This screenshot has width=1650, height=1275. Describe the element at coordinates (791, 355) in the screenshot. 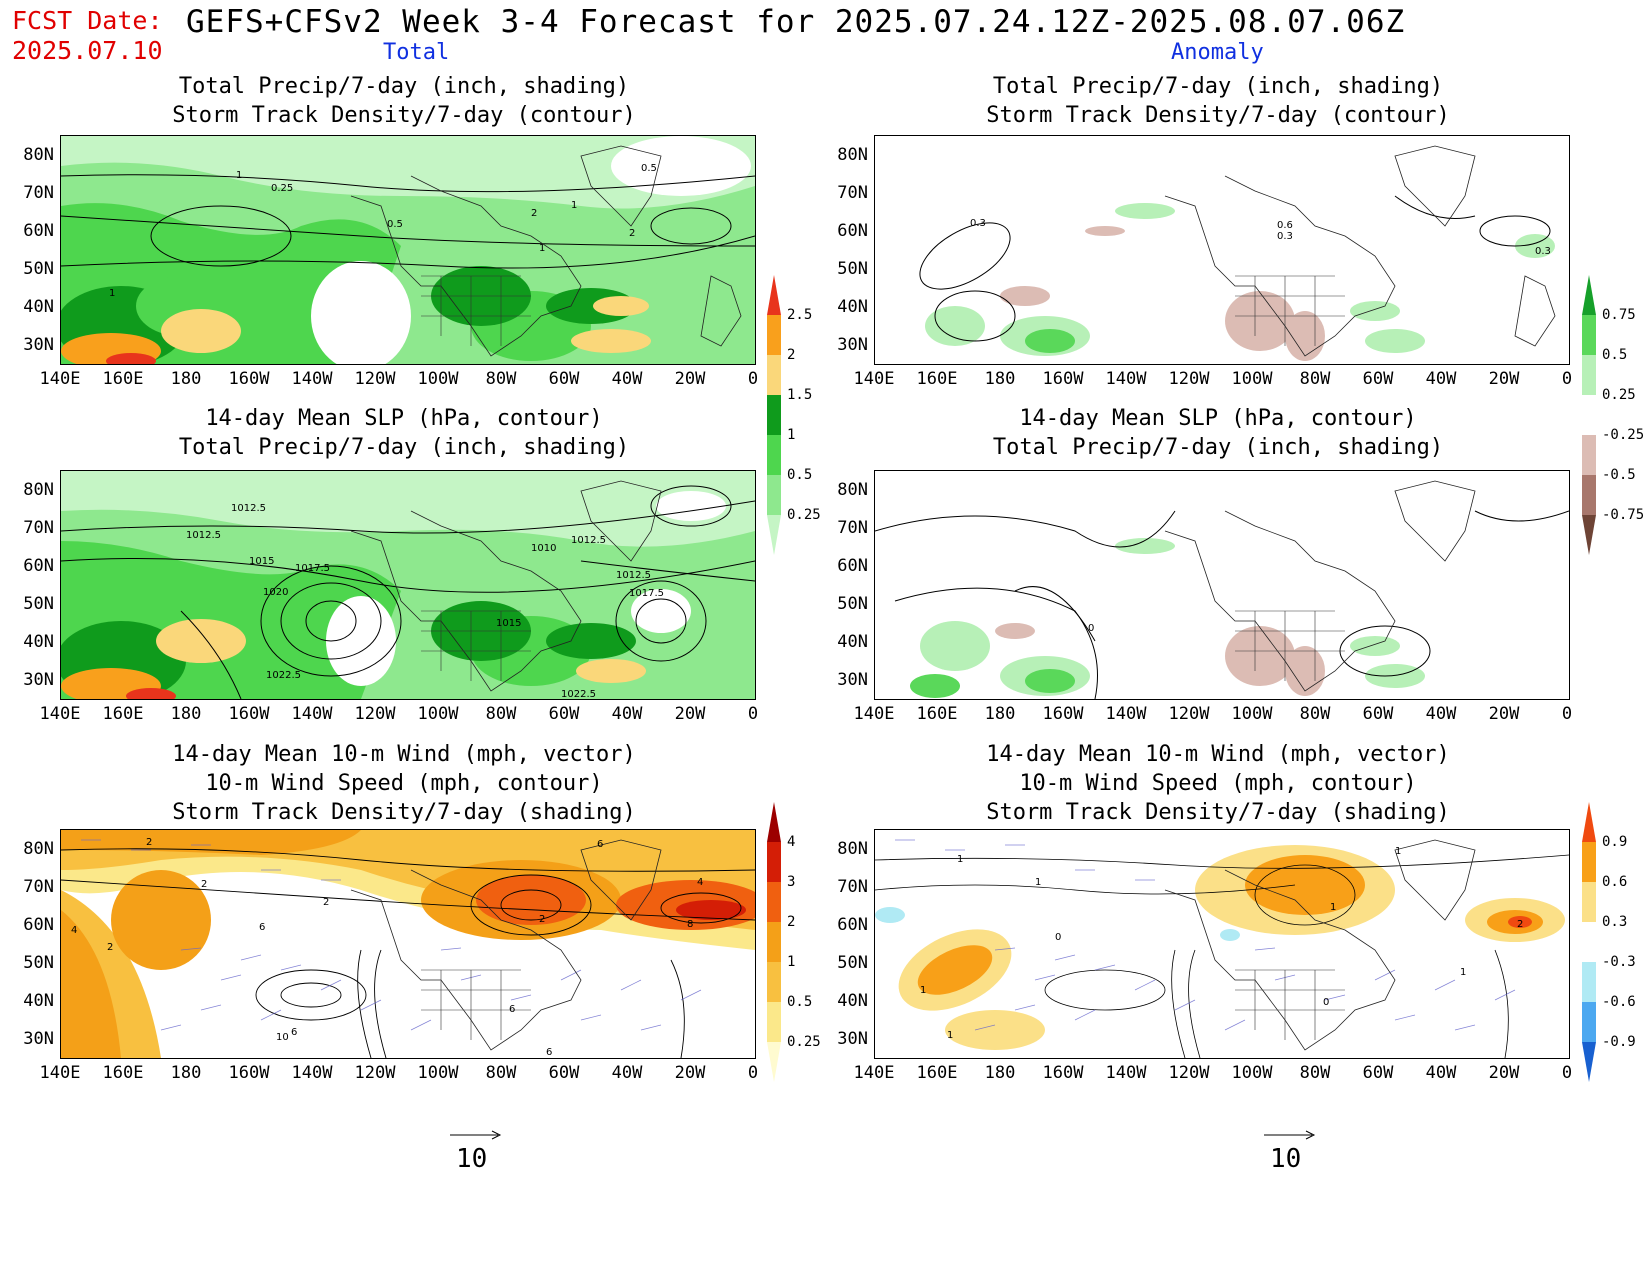

I see `colorbar-label: 2` at that location.